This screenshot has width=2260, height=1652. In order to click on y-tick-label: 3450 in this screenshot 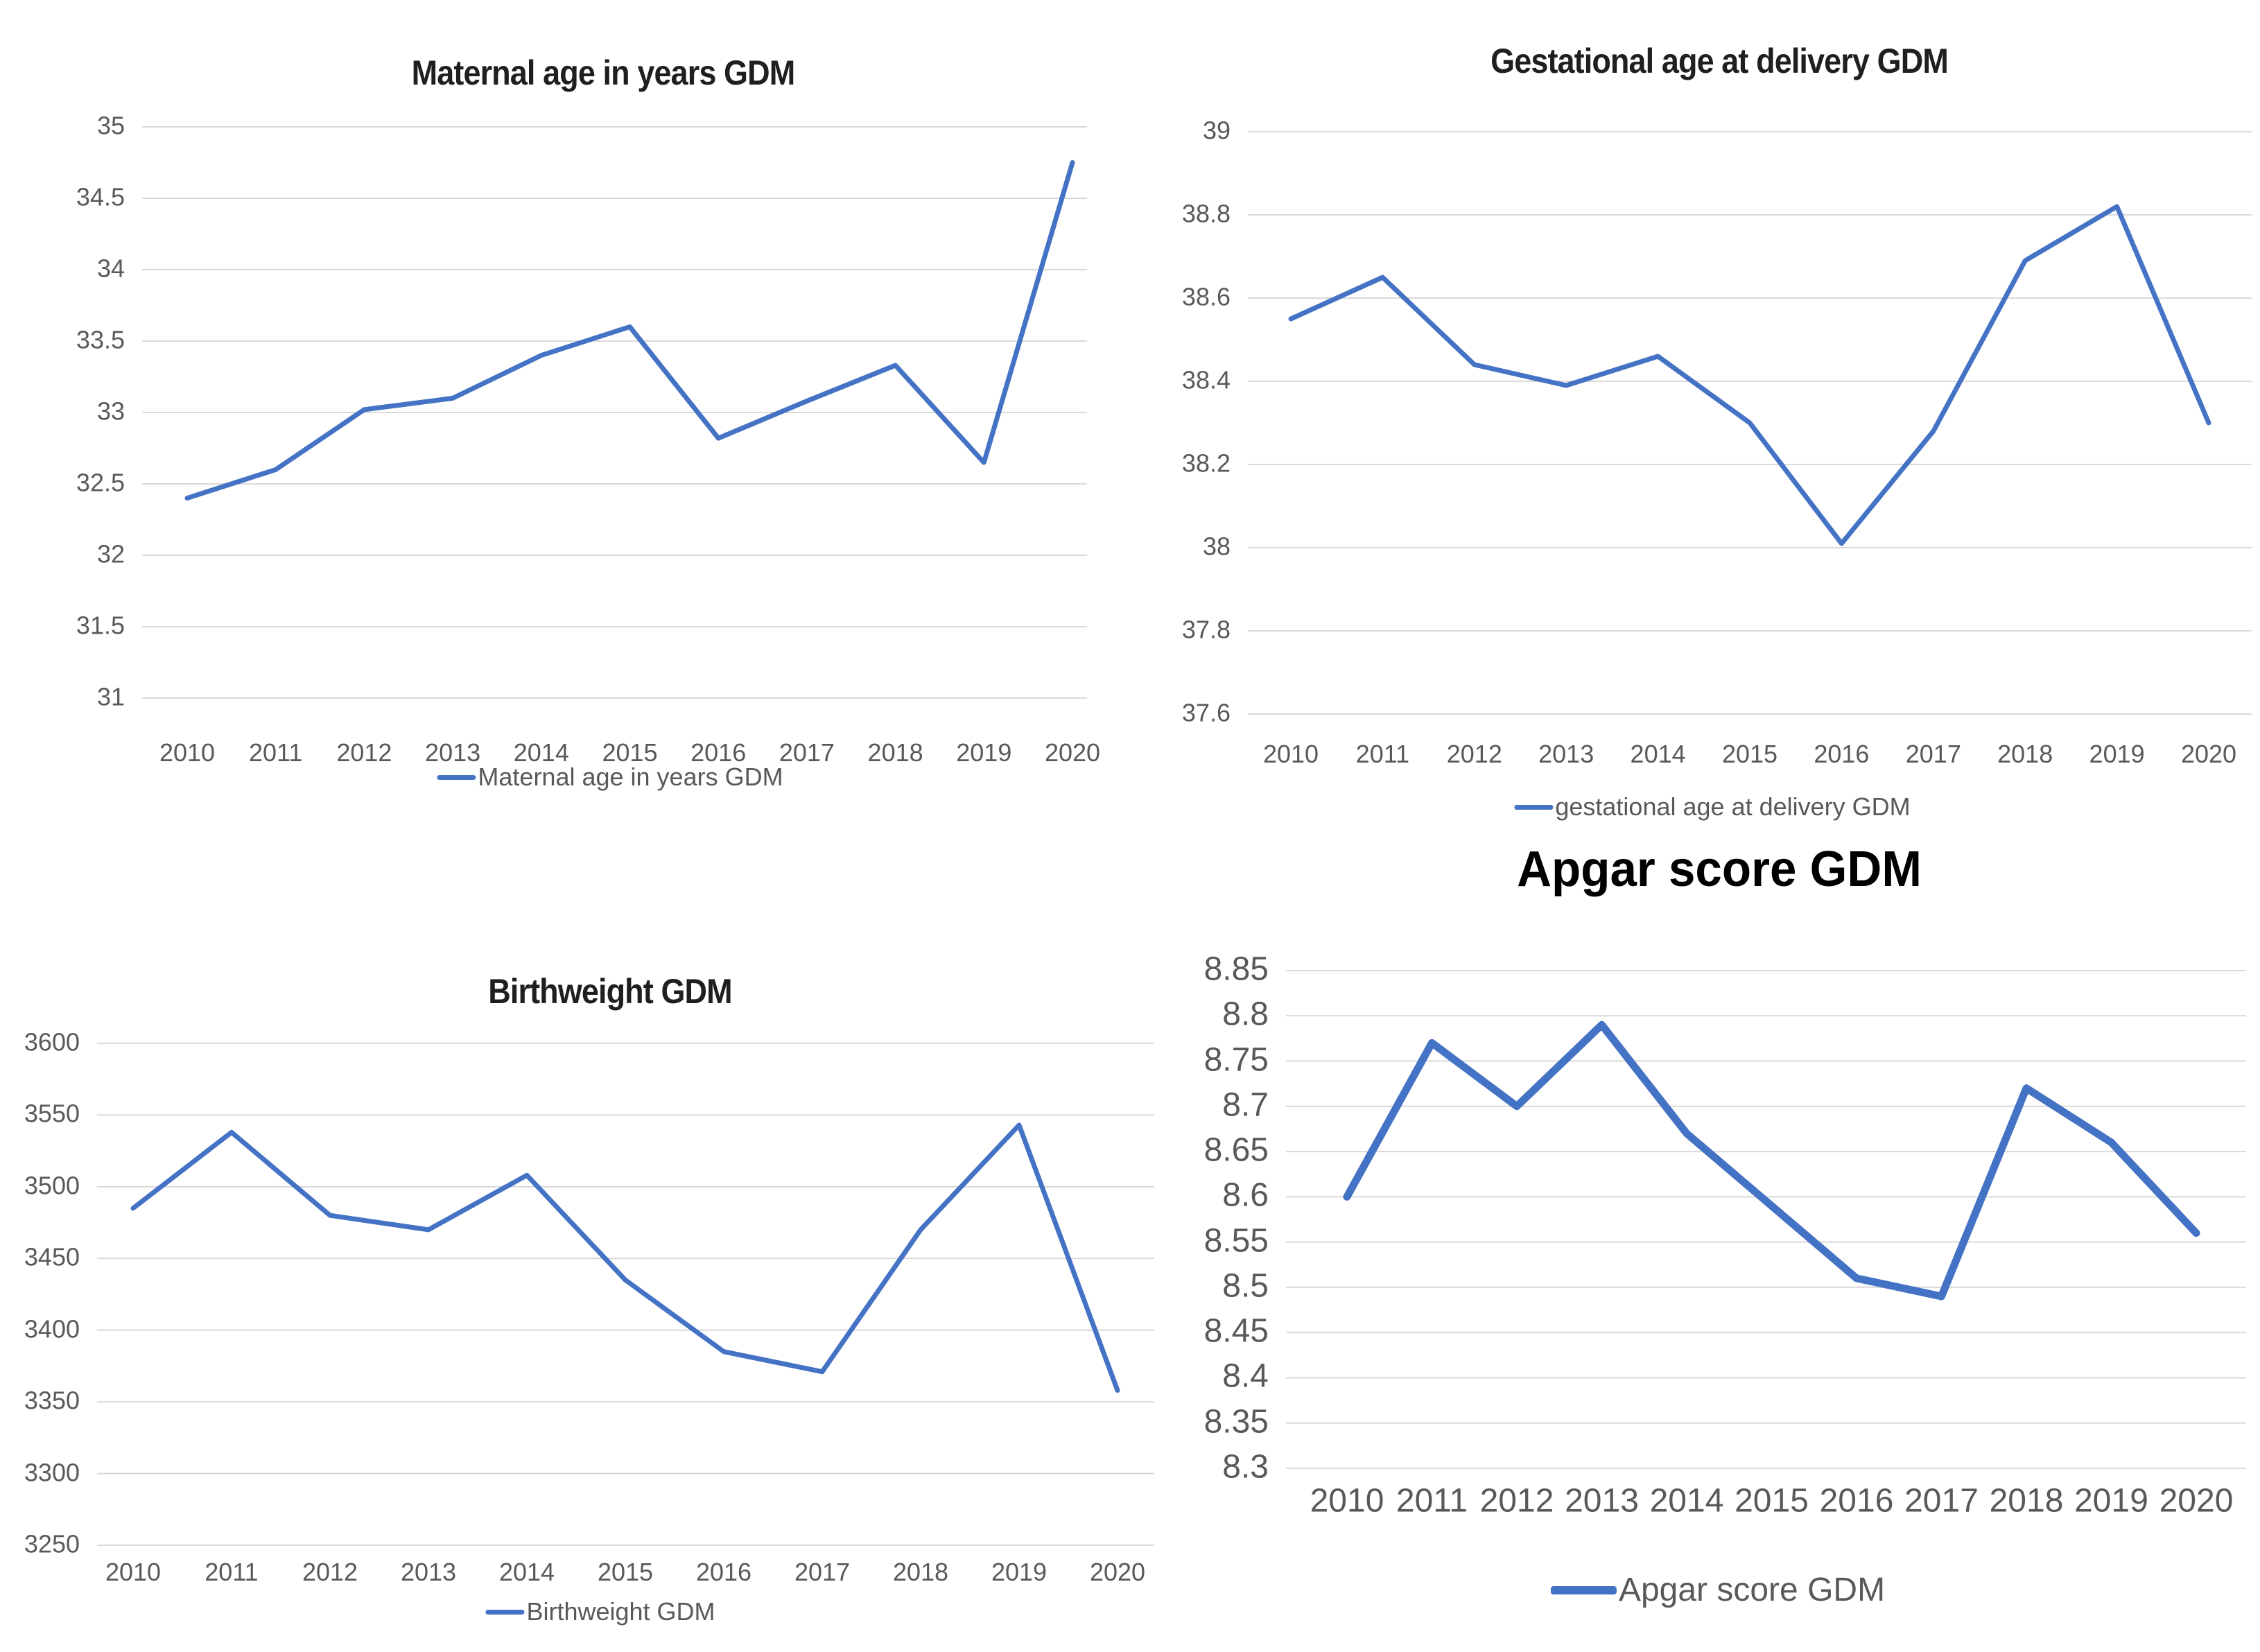, I will do `click(52, 1256)`.